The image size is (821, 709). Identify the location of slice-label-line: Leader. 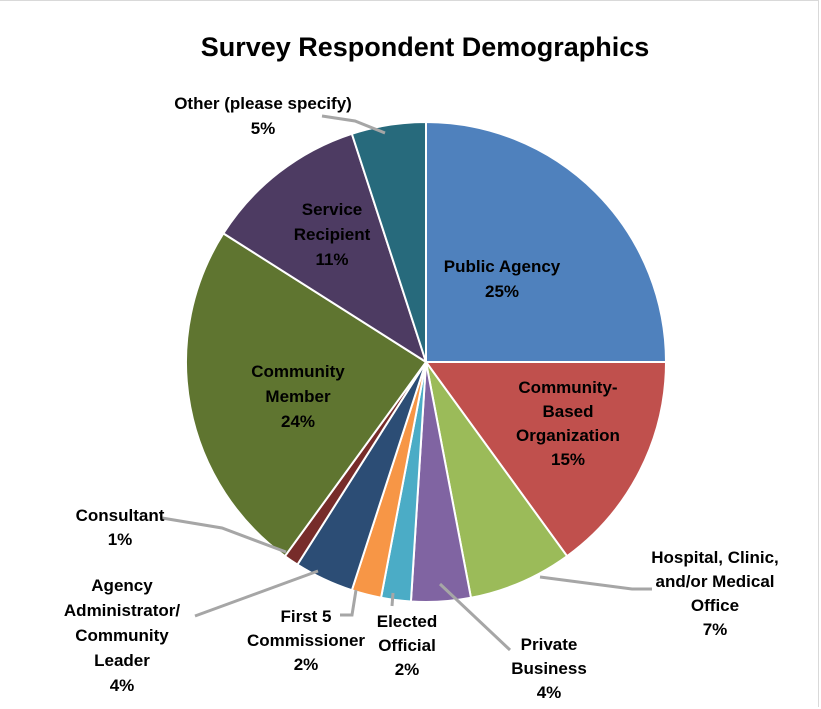
(122, 660).